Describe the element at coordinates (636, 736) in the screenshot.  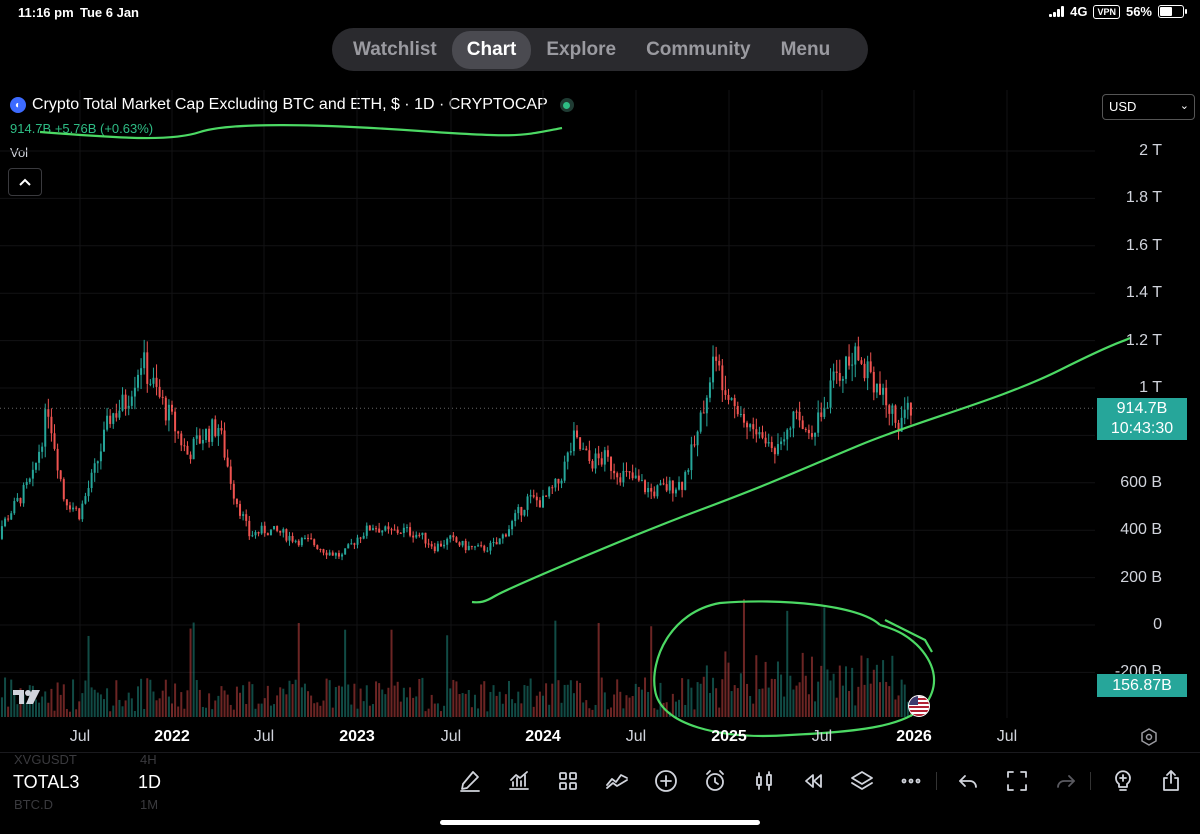
I see `x-tick-label: Jul` at that location.